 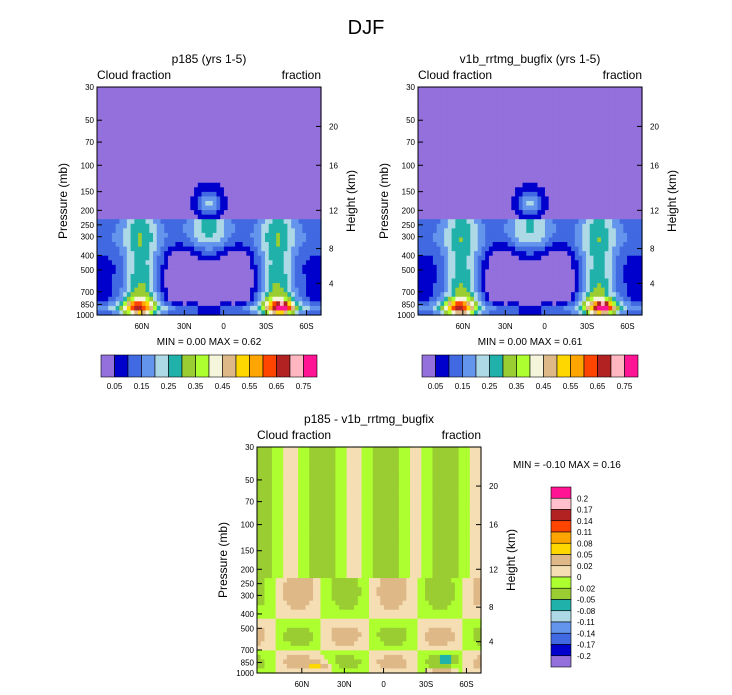 What do you see at coordinates (88, 270) in the screenshot?
I see `y-tick-label: 500` at bounding box center [88, 270].